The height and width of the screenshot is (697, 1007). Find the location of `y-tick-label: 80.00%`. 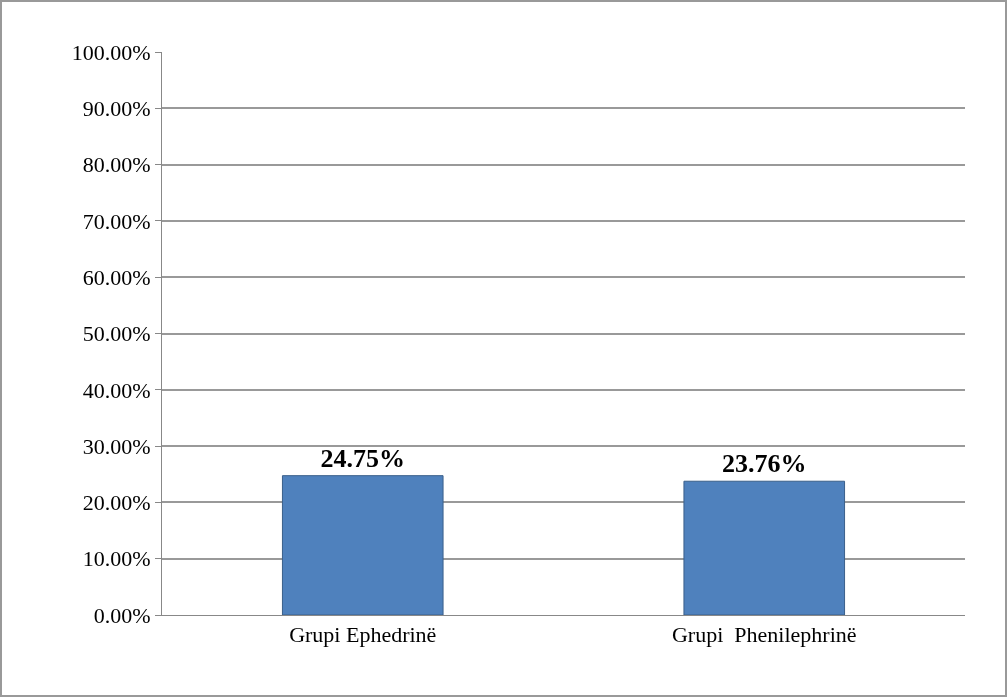

y-tick-label: 80.00% is located at coordinates (116, 165).